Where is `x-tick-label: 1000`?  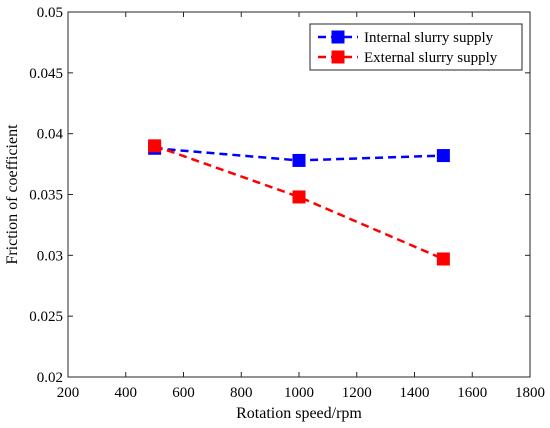 x-tick-label: 1000 is located at coordinates (299, 393).